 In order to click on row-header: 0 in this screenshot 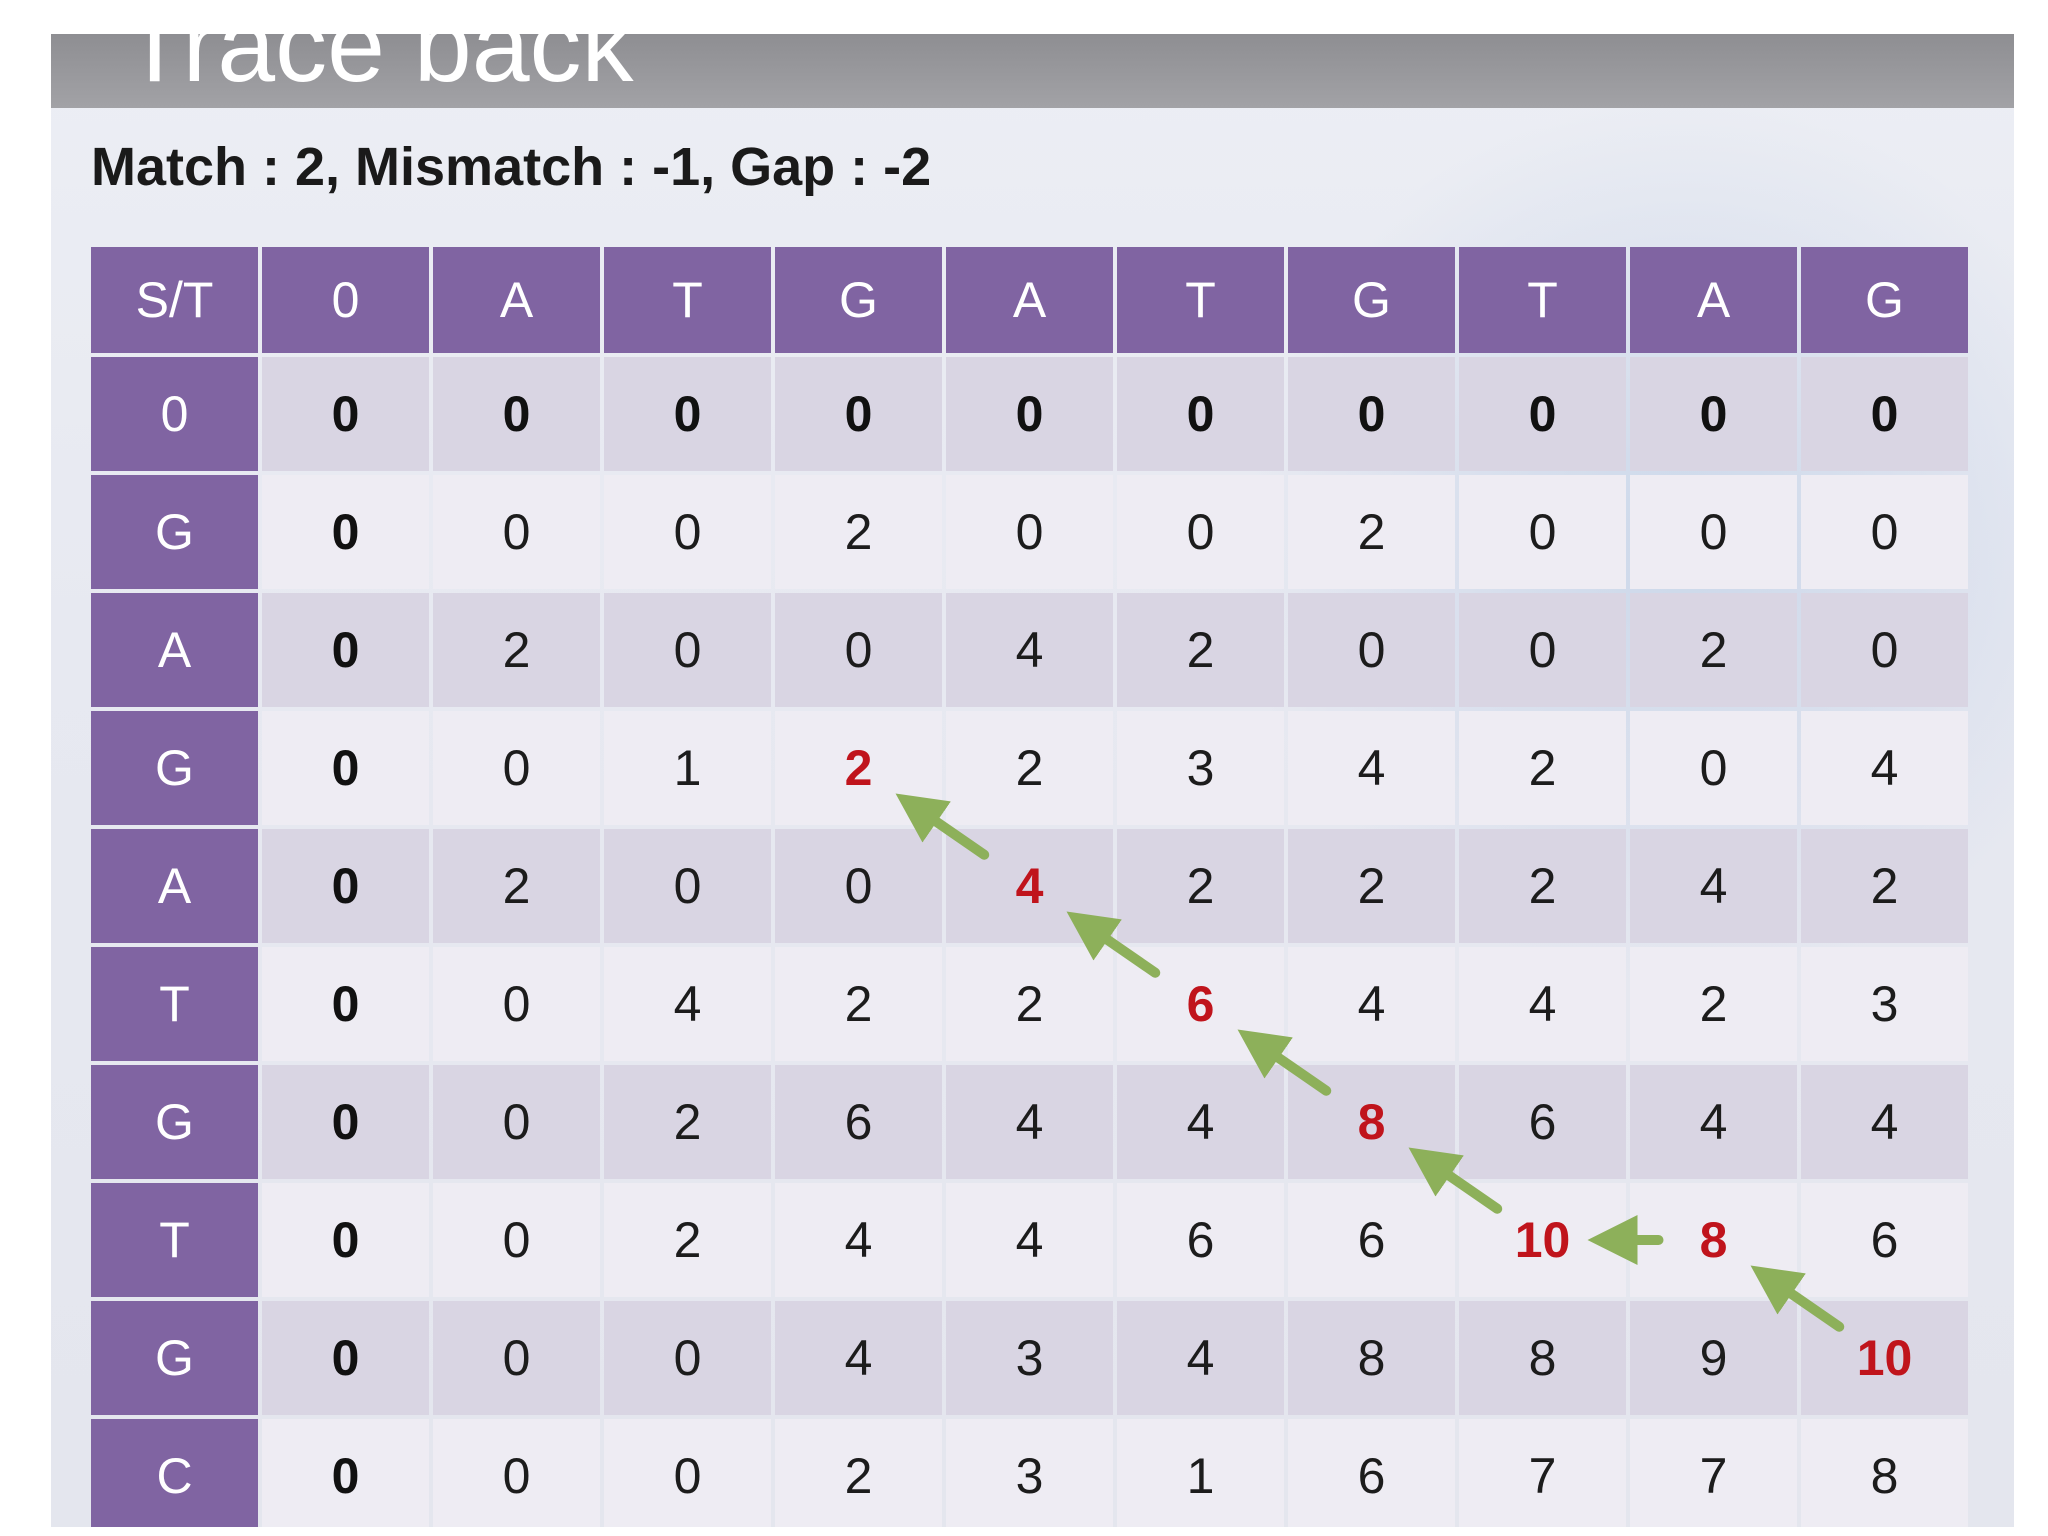, I will do `click(174, 414)`.